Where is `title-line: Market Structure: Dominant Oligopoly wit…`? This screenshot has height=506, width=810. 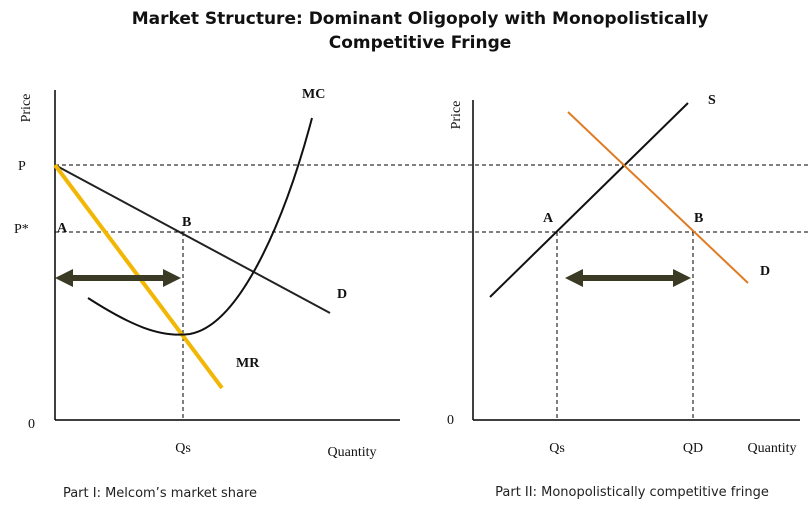 title-line: Market Structure: Dominant Oligopoly wit… is located at coordinates (420, 19).